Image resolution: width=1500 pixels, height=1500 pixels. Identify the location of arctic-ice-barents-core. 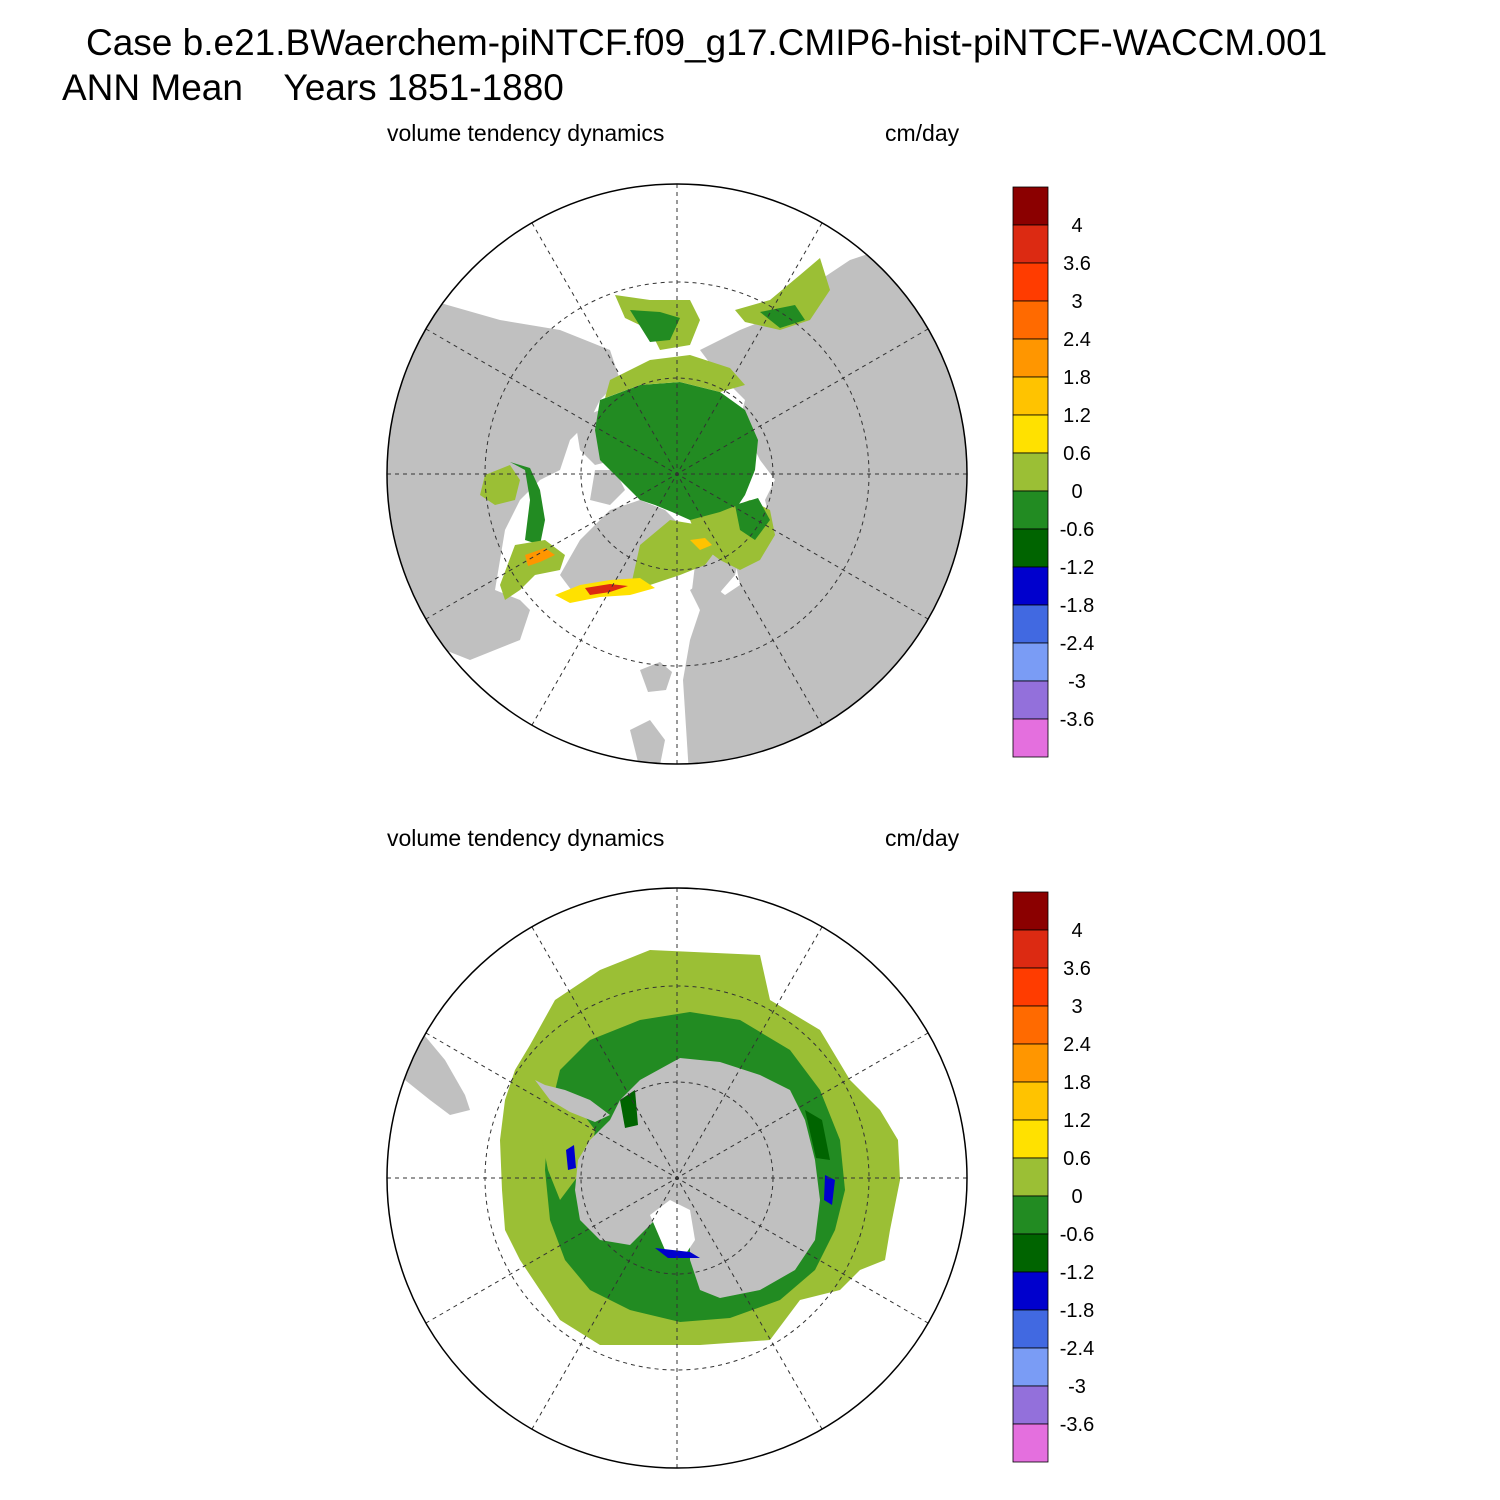
(752, 519).